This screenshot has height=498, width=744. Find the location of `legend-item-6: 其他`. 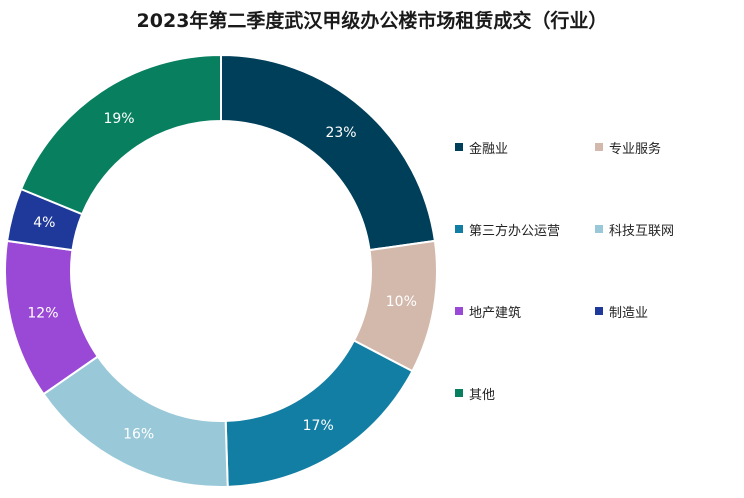

legend-item-6: 其他 is located at coordinates (525, 425).